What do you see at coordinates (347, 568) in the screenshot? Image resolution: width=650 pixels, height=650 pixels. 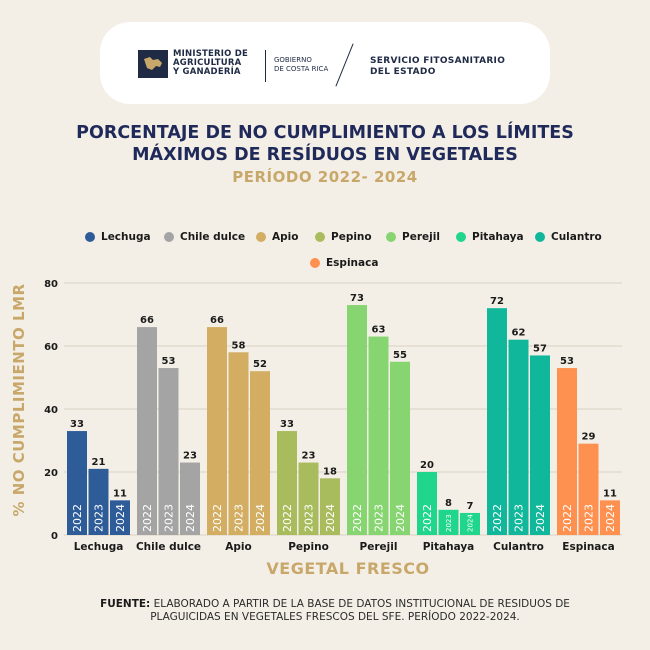 I see `x-axis-title: VEGETAL FRESCO` at bounding box center [347, 568].